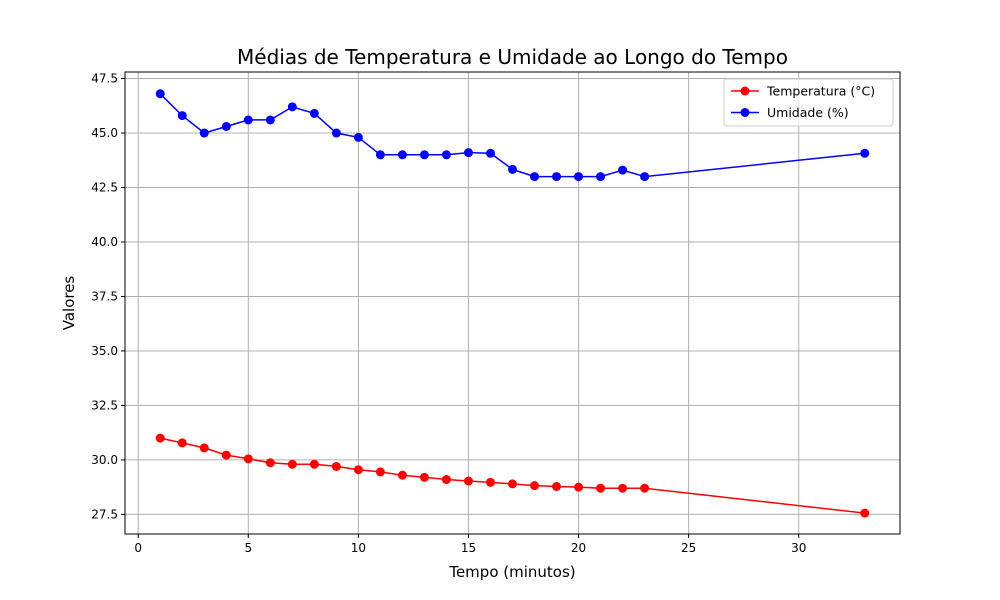 Image resolution: width=1000 pixels, height=600 pixels. What do you see at coordinates (104, 242) in the screenshot?
I see `y-tick-label: 40.0` at bounding box center [104, 242].